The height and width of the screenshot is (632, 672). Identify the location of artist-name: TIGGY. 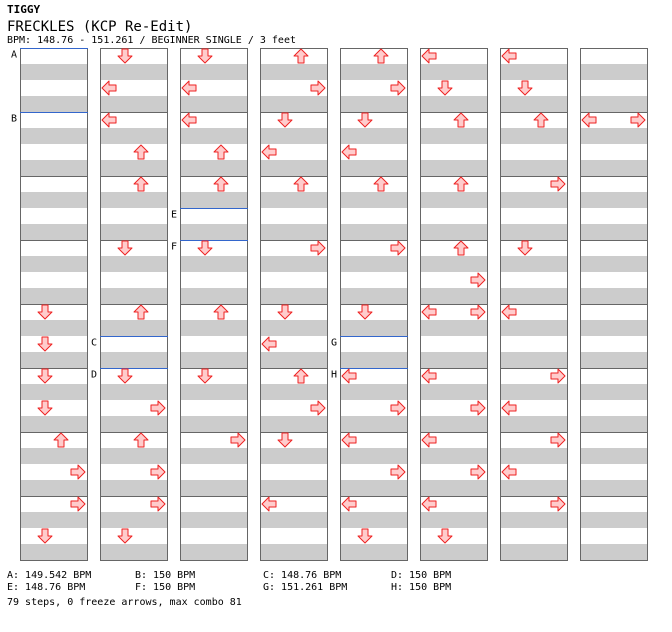
(24, 9).